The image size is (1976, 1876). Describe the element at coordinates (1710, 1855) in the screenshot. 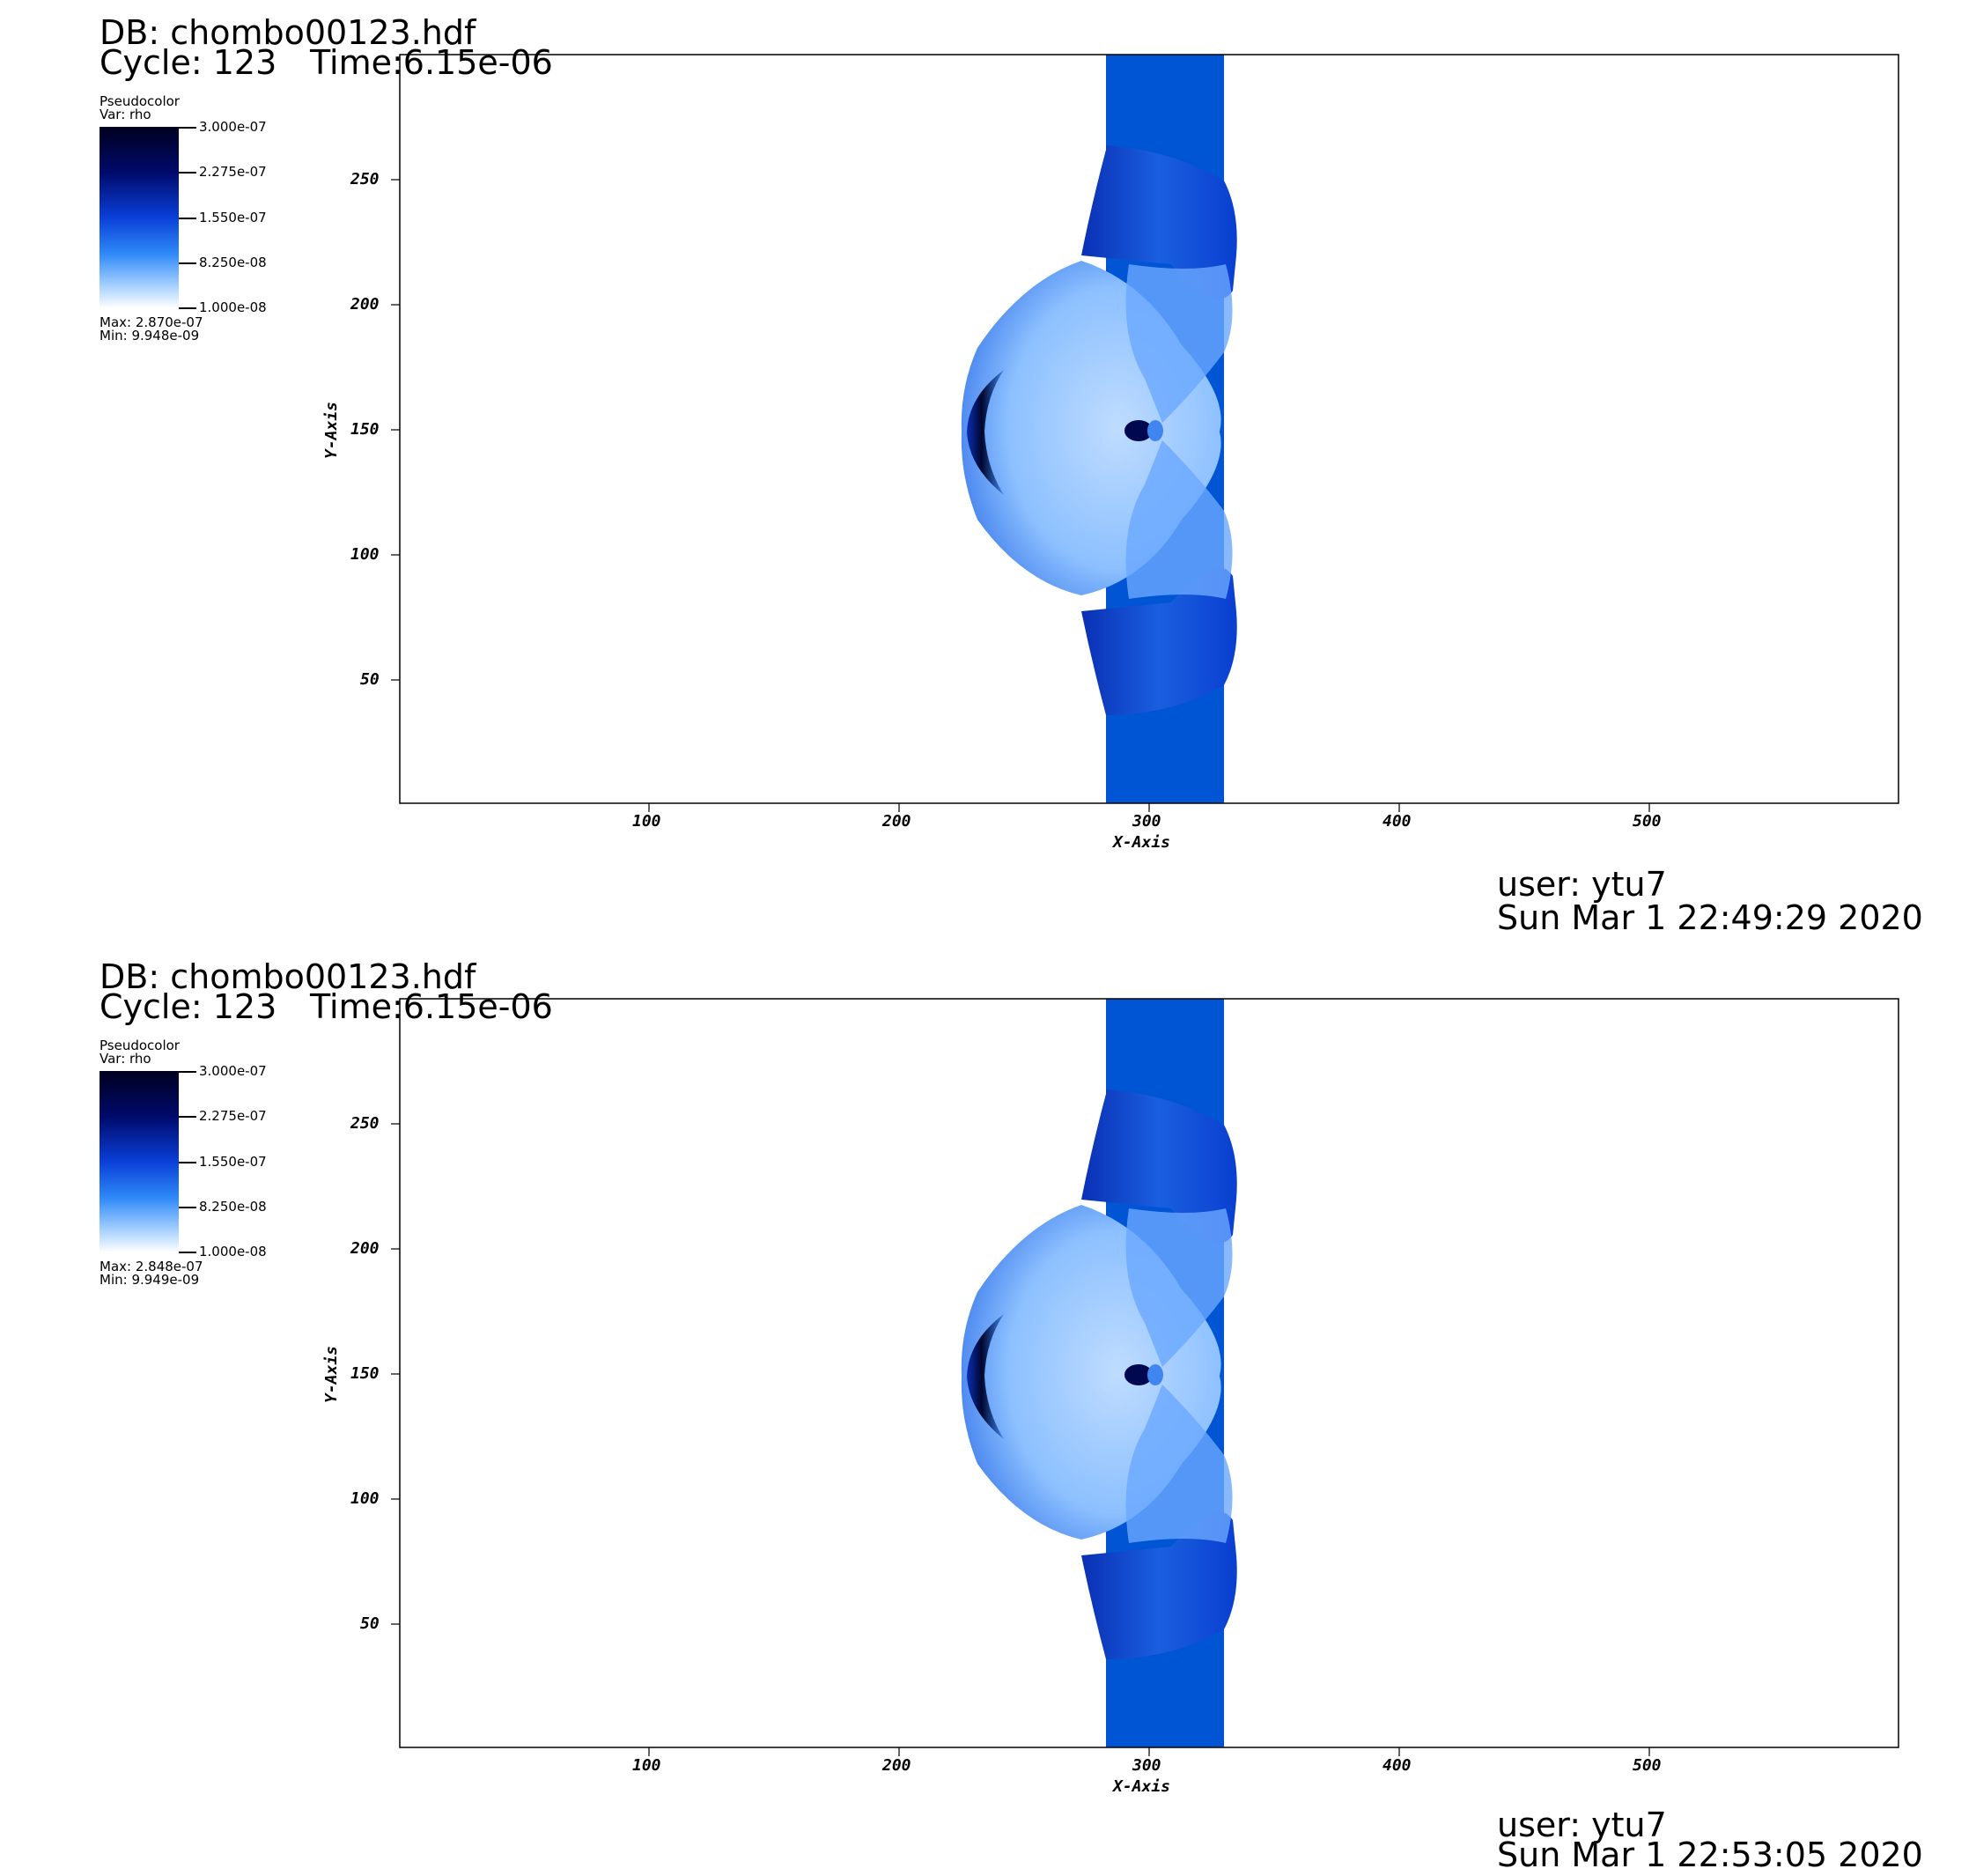

I see `date-label: Sun Mar 1 22:53:05 2020` at that location.